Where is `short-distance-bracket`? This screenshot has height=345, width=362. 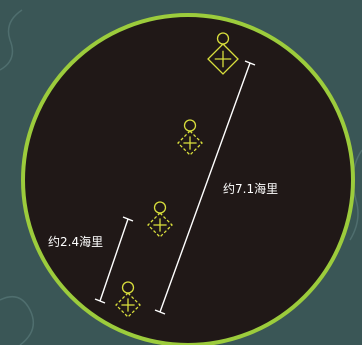 short-distance-bracket is located at coordinates (114, 260).